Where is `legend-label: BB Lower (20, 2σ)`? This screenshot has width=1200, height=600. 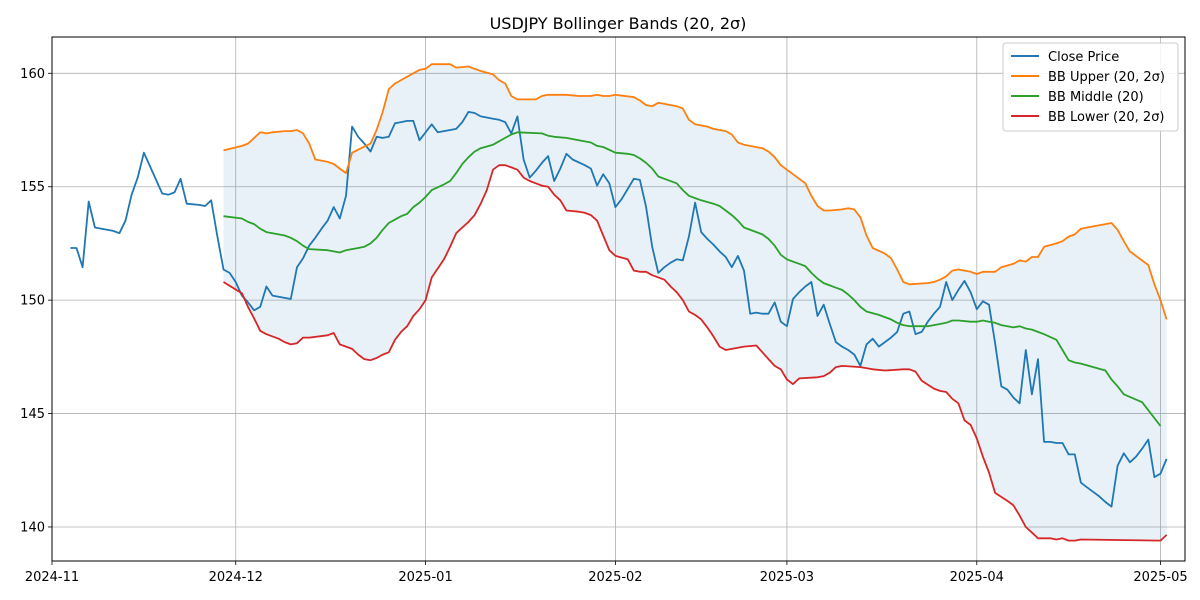 legend-label: BB Lower (20, 2σ) is located at coordinates (1106, 117).